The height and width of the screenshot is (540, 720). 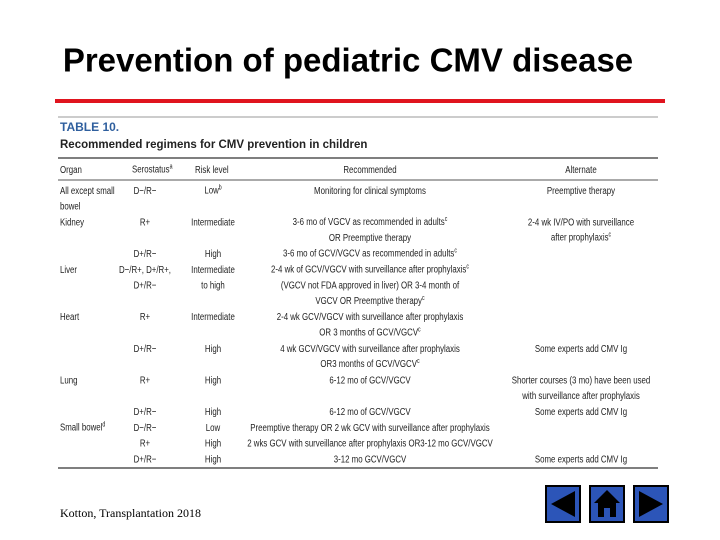 I want to click on cell-text: 3-6 mo of VGCV as recommended in adults, so click(x=369, y=221).